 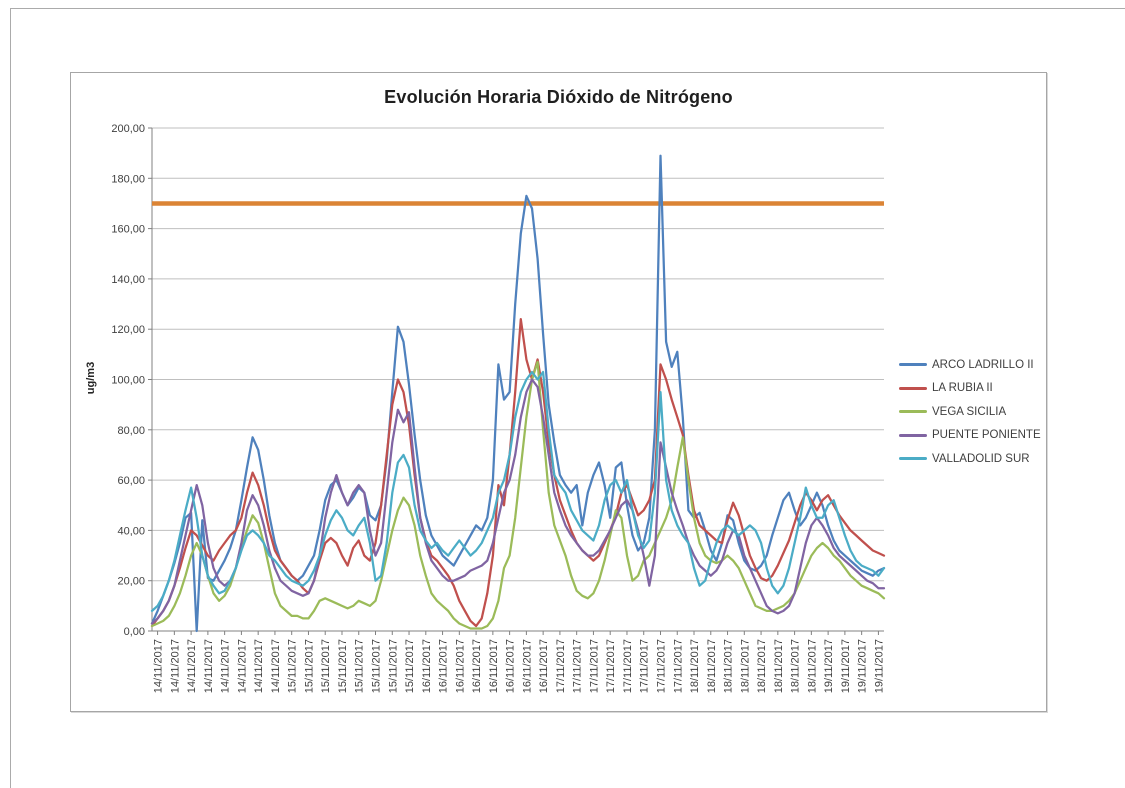 I want to click on page-border-top, so click(x=567, y=8).